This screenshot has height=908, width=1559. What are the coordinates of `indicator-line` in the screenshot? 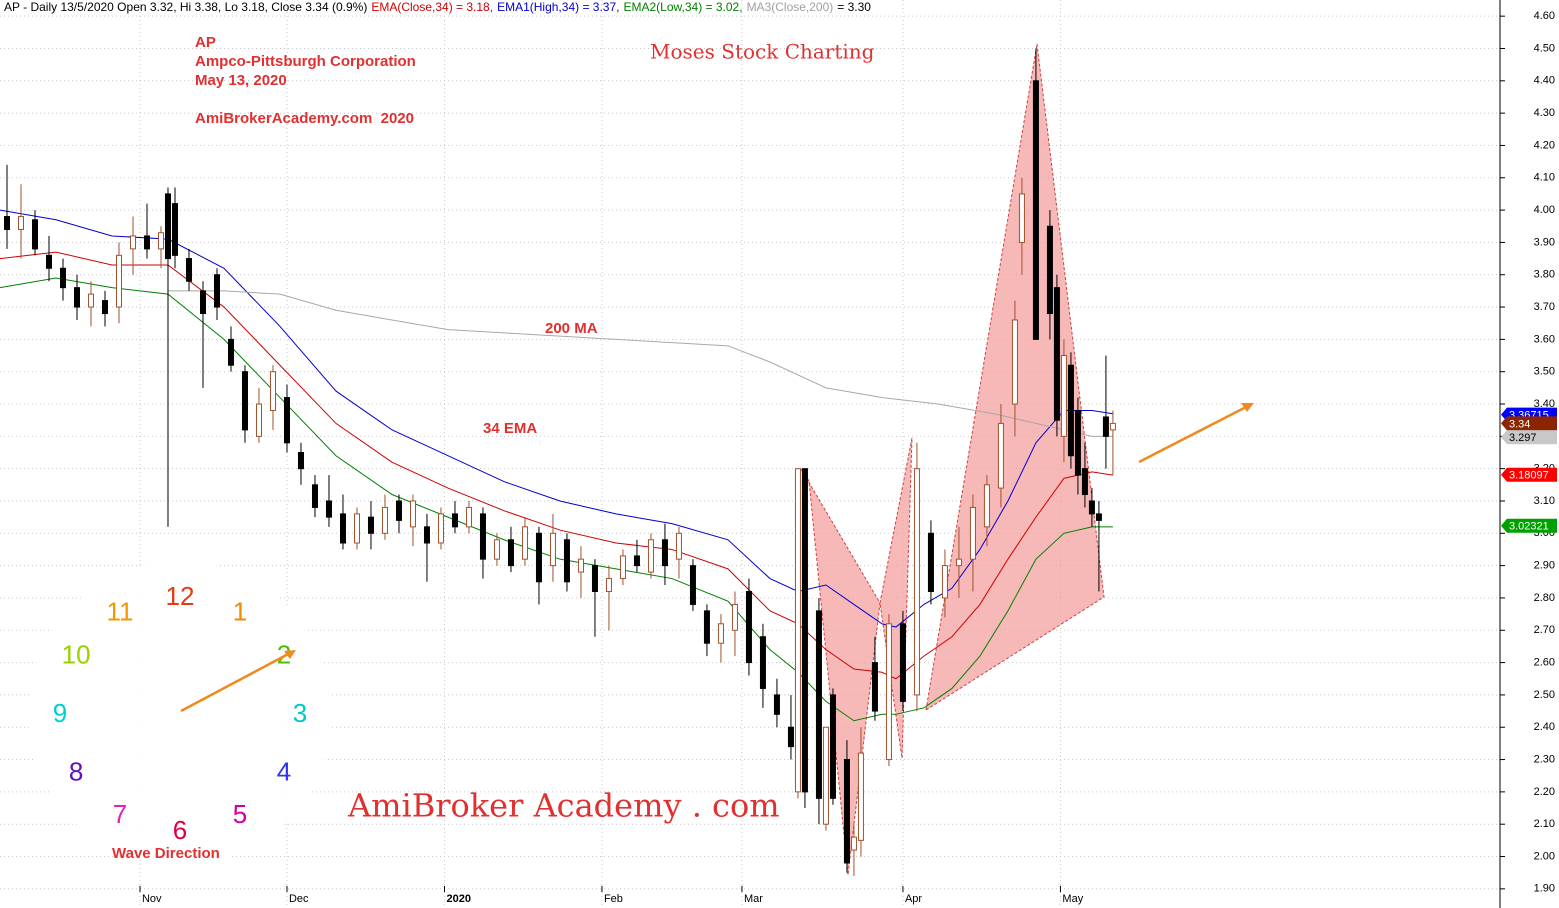 It's located at (640, 363).